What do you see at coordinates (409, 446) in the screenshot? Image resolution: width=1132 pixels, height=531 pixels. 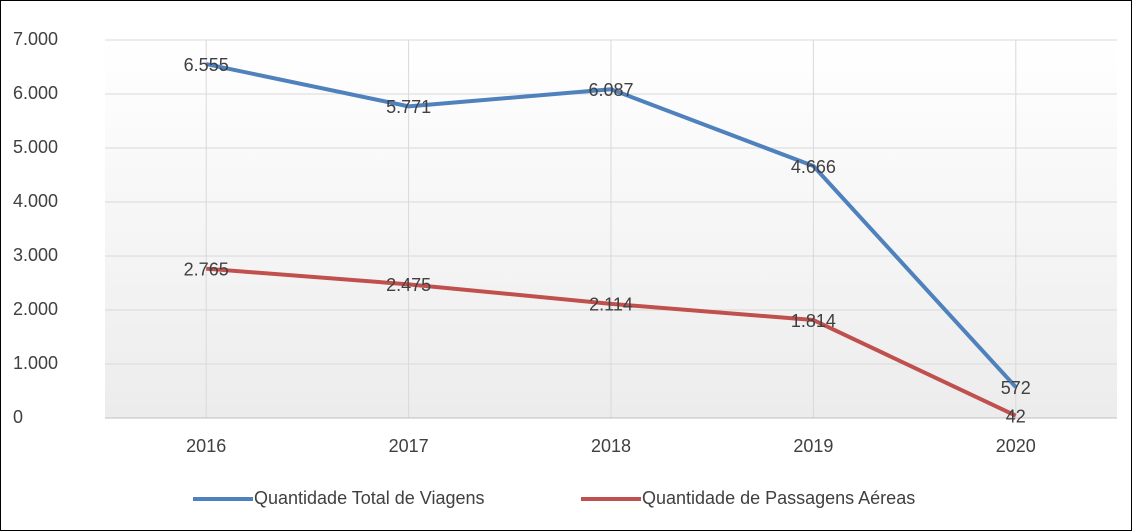 I see `x-tick-label: 2017` at bounding box center [409, 446].